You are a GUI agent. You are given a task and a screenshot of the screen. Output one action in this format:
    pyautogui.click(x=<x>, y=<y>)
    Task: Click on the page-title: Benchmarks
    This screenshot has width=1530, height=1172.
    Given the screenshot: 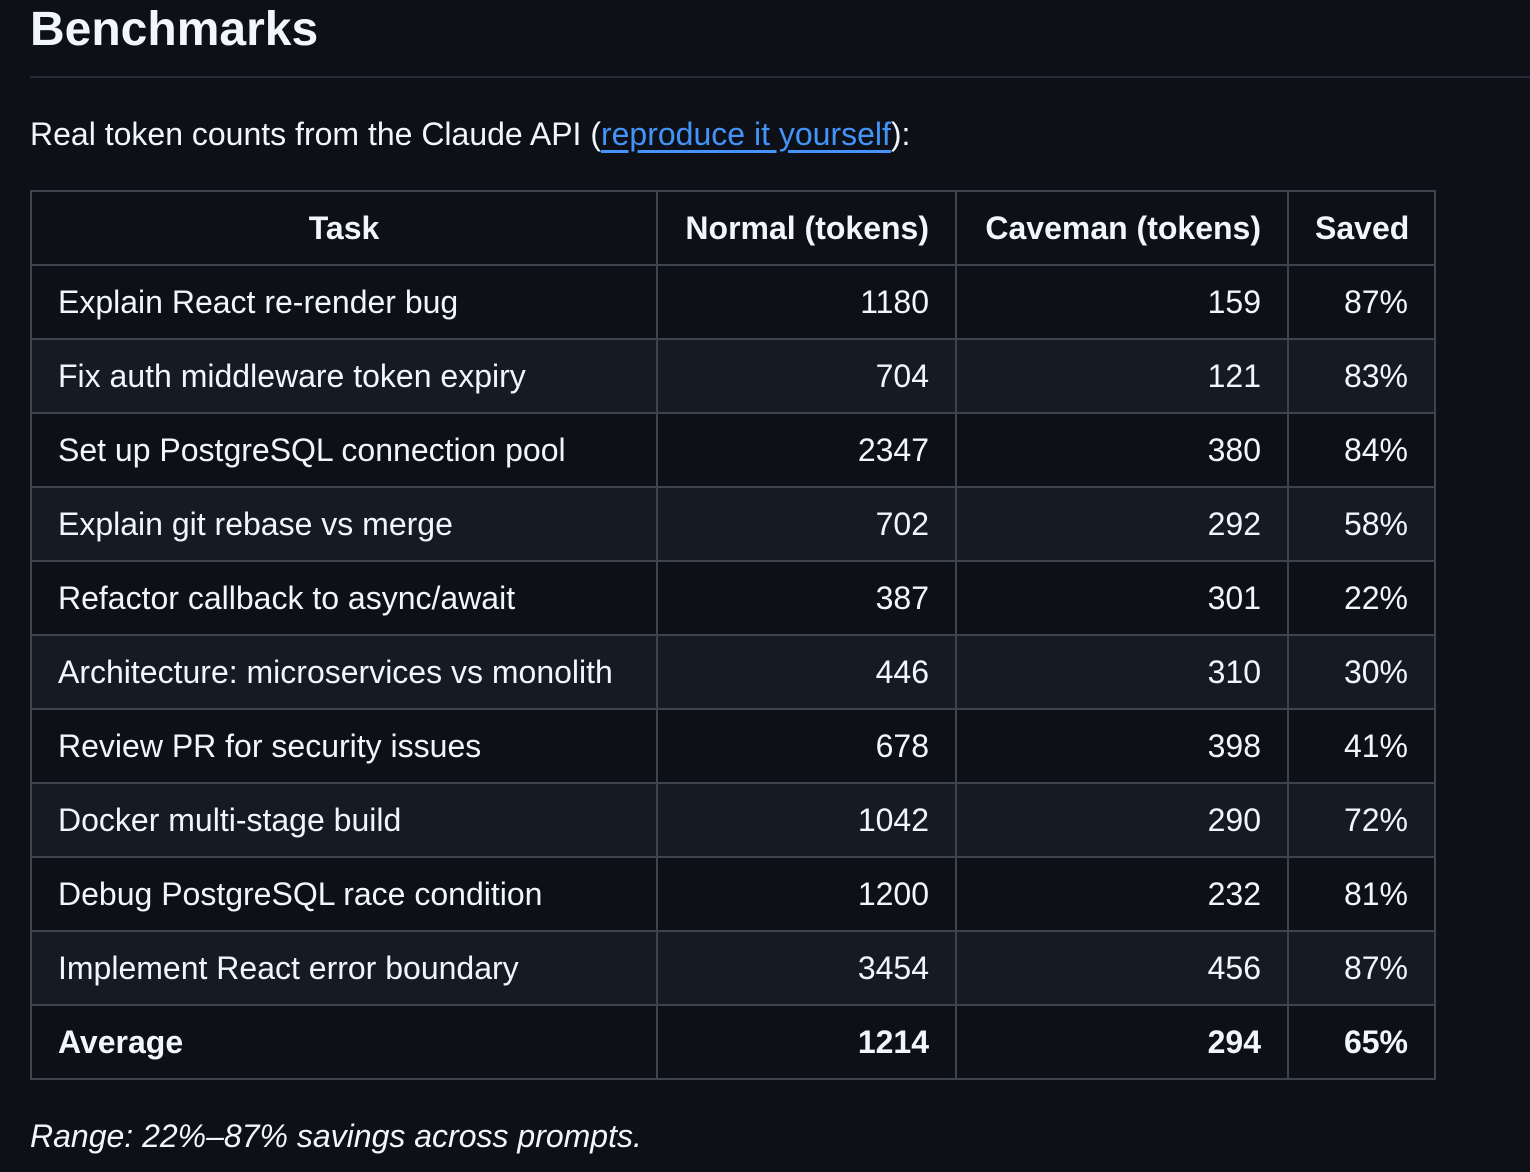 What is the action you would take?
    pyautogui.click(x=780, y=39)
    